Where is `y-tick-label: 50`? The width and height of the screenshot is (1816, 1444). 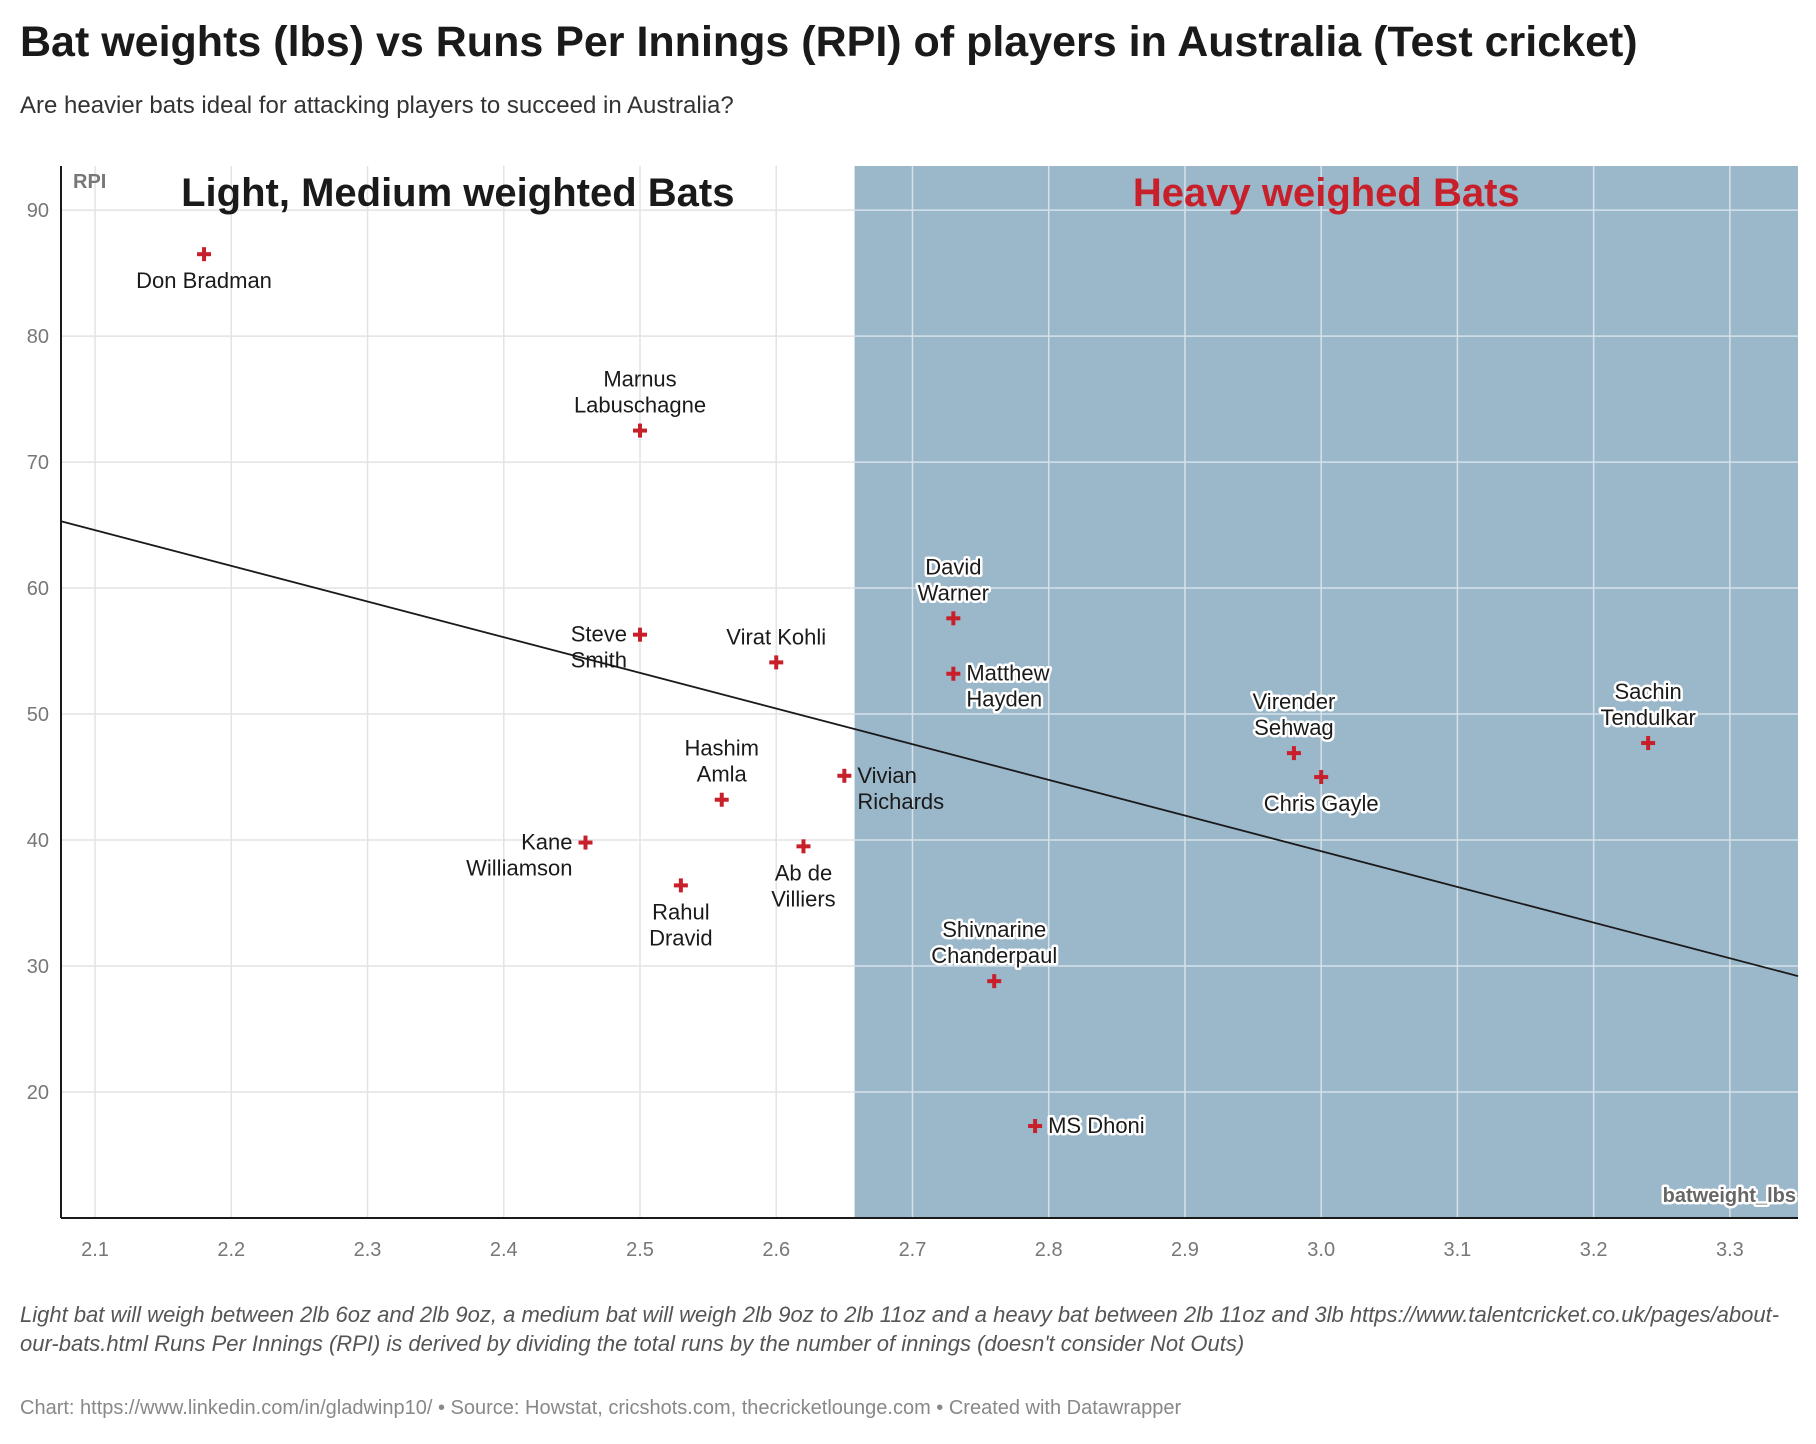 y-tick-label: 50 is located at coordinates (38, 715).